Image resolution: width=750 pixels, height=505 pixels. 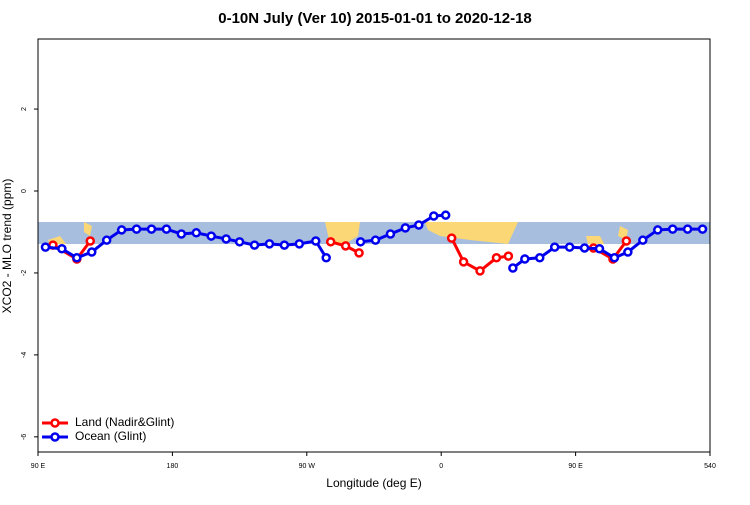 I want to click on legend-label: Ocean (Glint), so click(x=110, y=436).